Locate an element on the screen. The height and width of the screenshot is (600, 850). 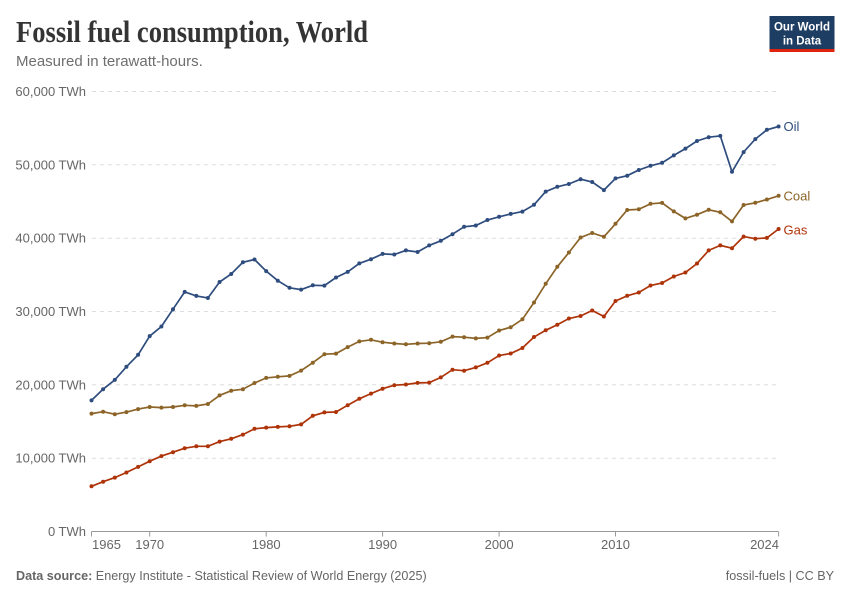
svg-text: Fossil fuel consumption, World is located at coordinates (192, 32).